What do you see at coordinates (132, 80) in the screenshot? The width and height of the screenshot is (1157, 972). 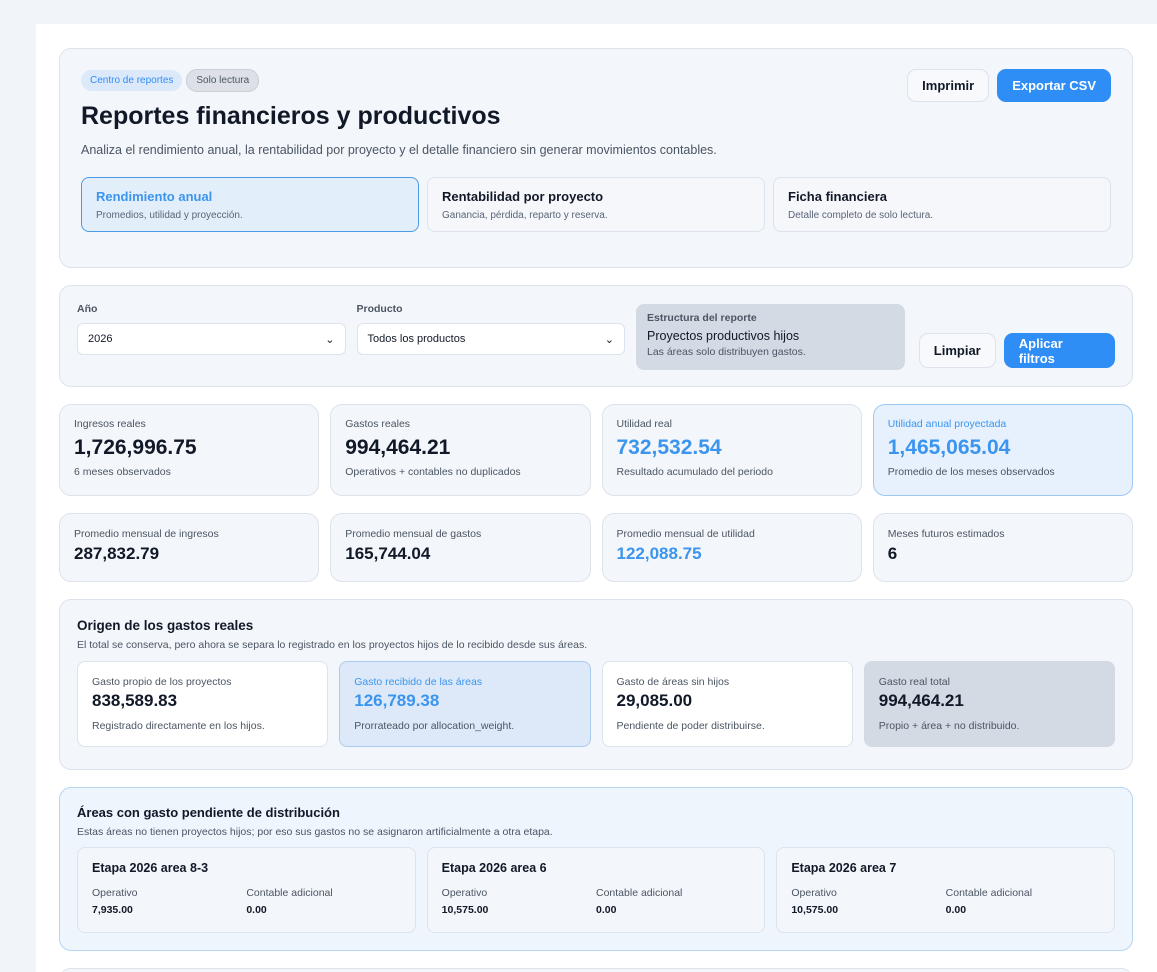 I see `badge: Centro de reportes` at bounding box center [132, 80].